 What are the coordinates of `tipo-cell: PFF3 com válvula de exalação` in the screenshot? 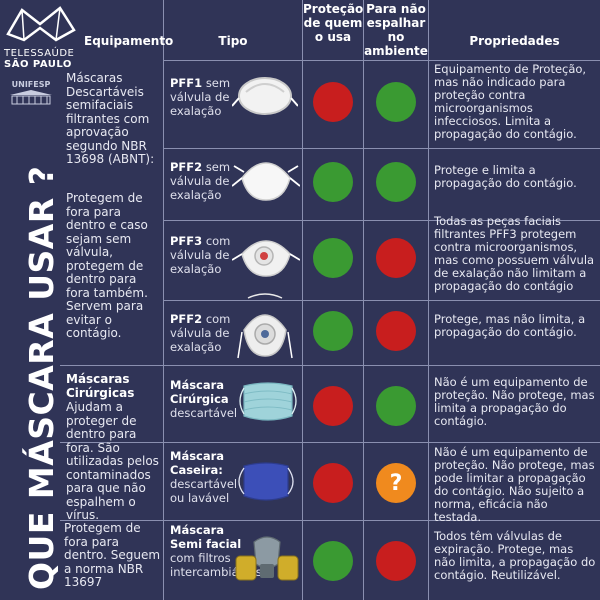 It's located at (201, 255).